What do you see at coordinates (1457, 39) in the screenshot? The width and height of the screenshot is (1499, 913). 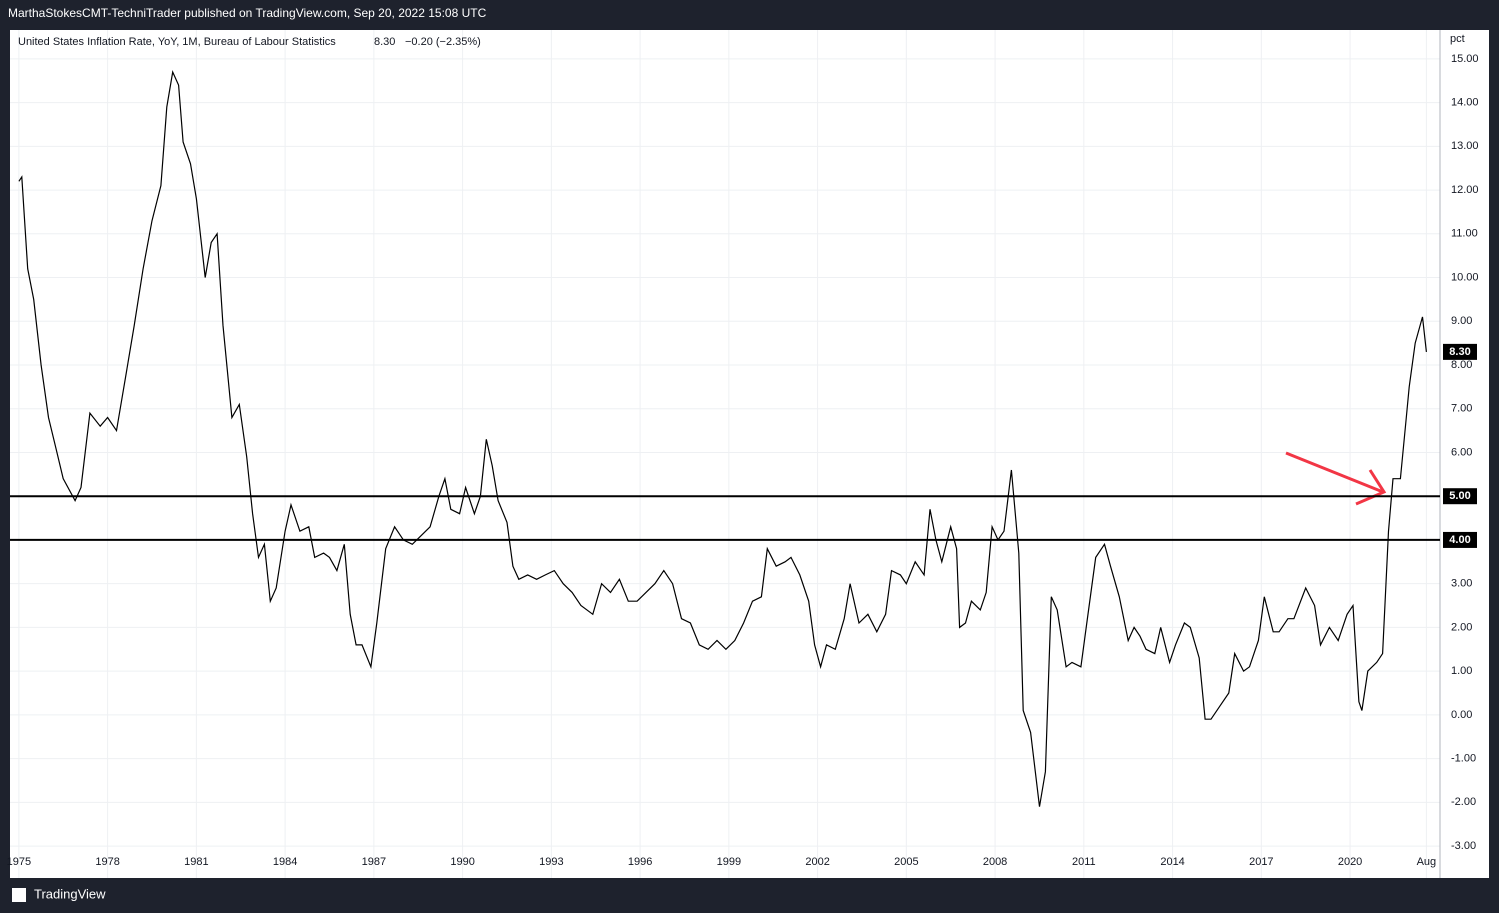 I see `unit: pct` at bounding box center [1457, 39].